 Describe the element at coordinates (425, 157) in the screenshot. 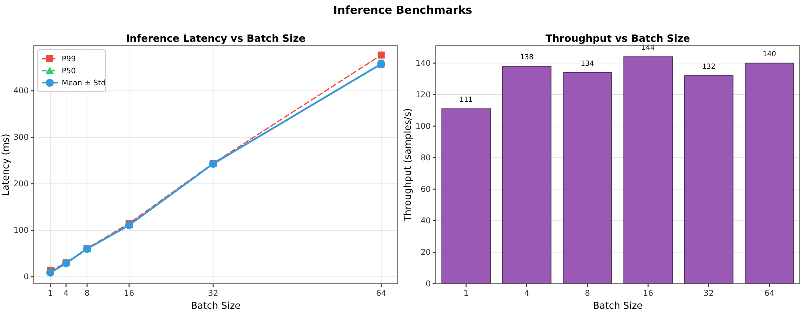

I see `y-tick-label: 80` at that location.